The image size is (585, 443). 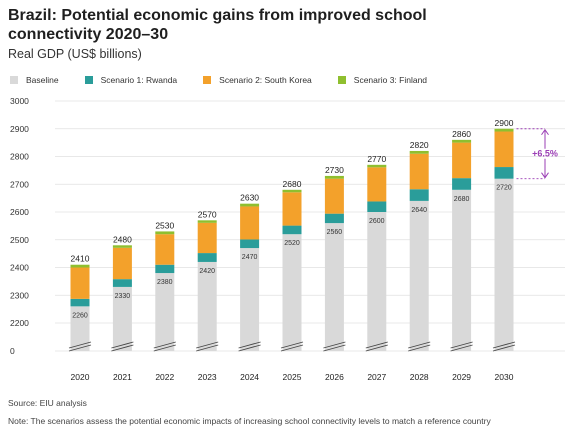 I want to click on top-value-label: 2480, so click(x=122, y=239).